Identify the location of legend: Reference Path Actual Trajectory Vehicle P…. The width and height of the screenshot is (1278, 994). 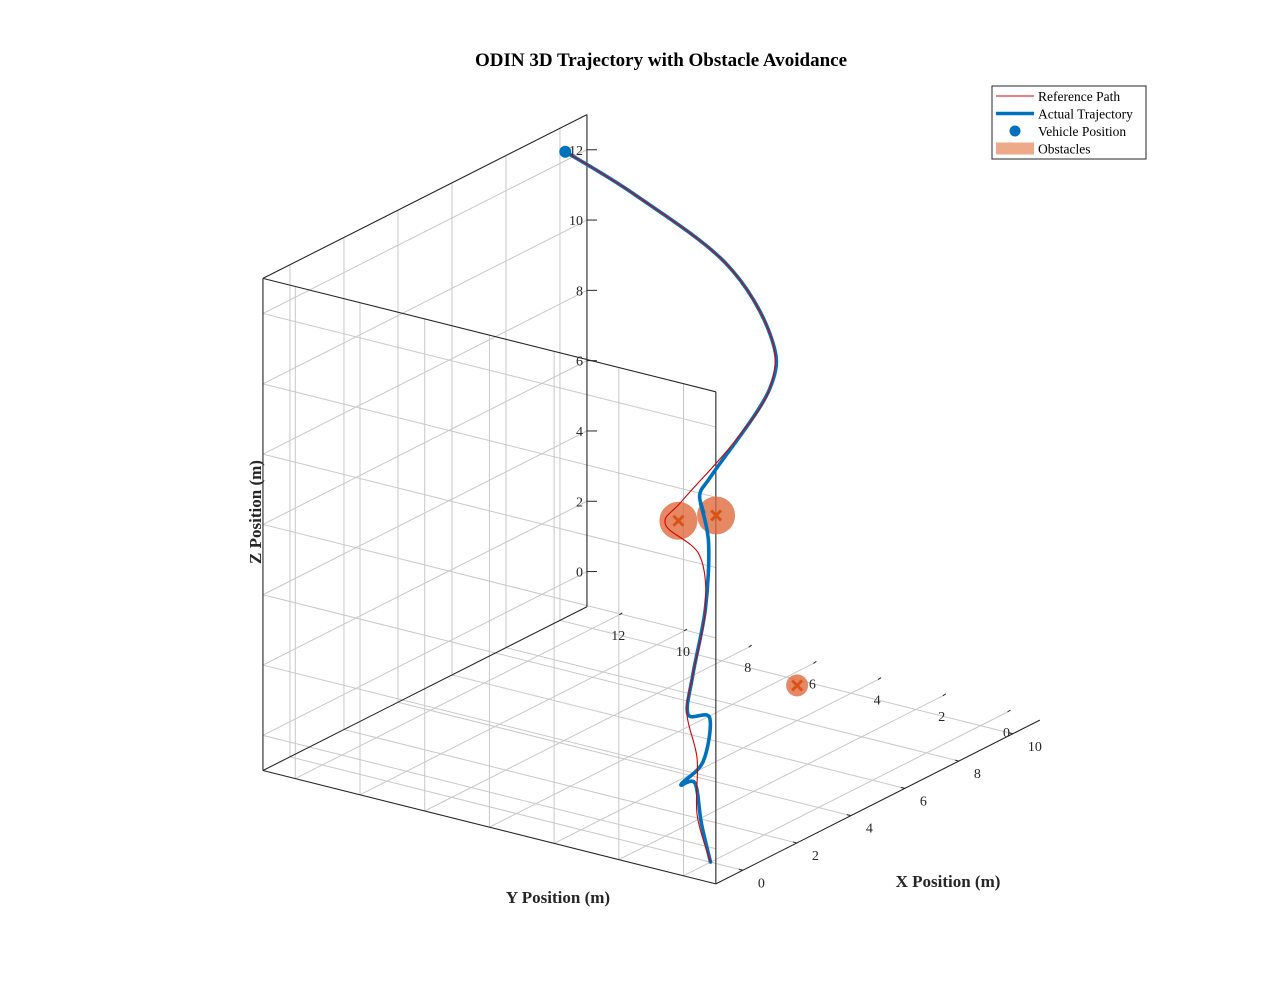
(1069, 122).